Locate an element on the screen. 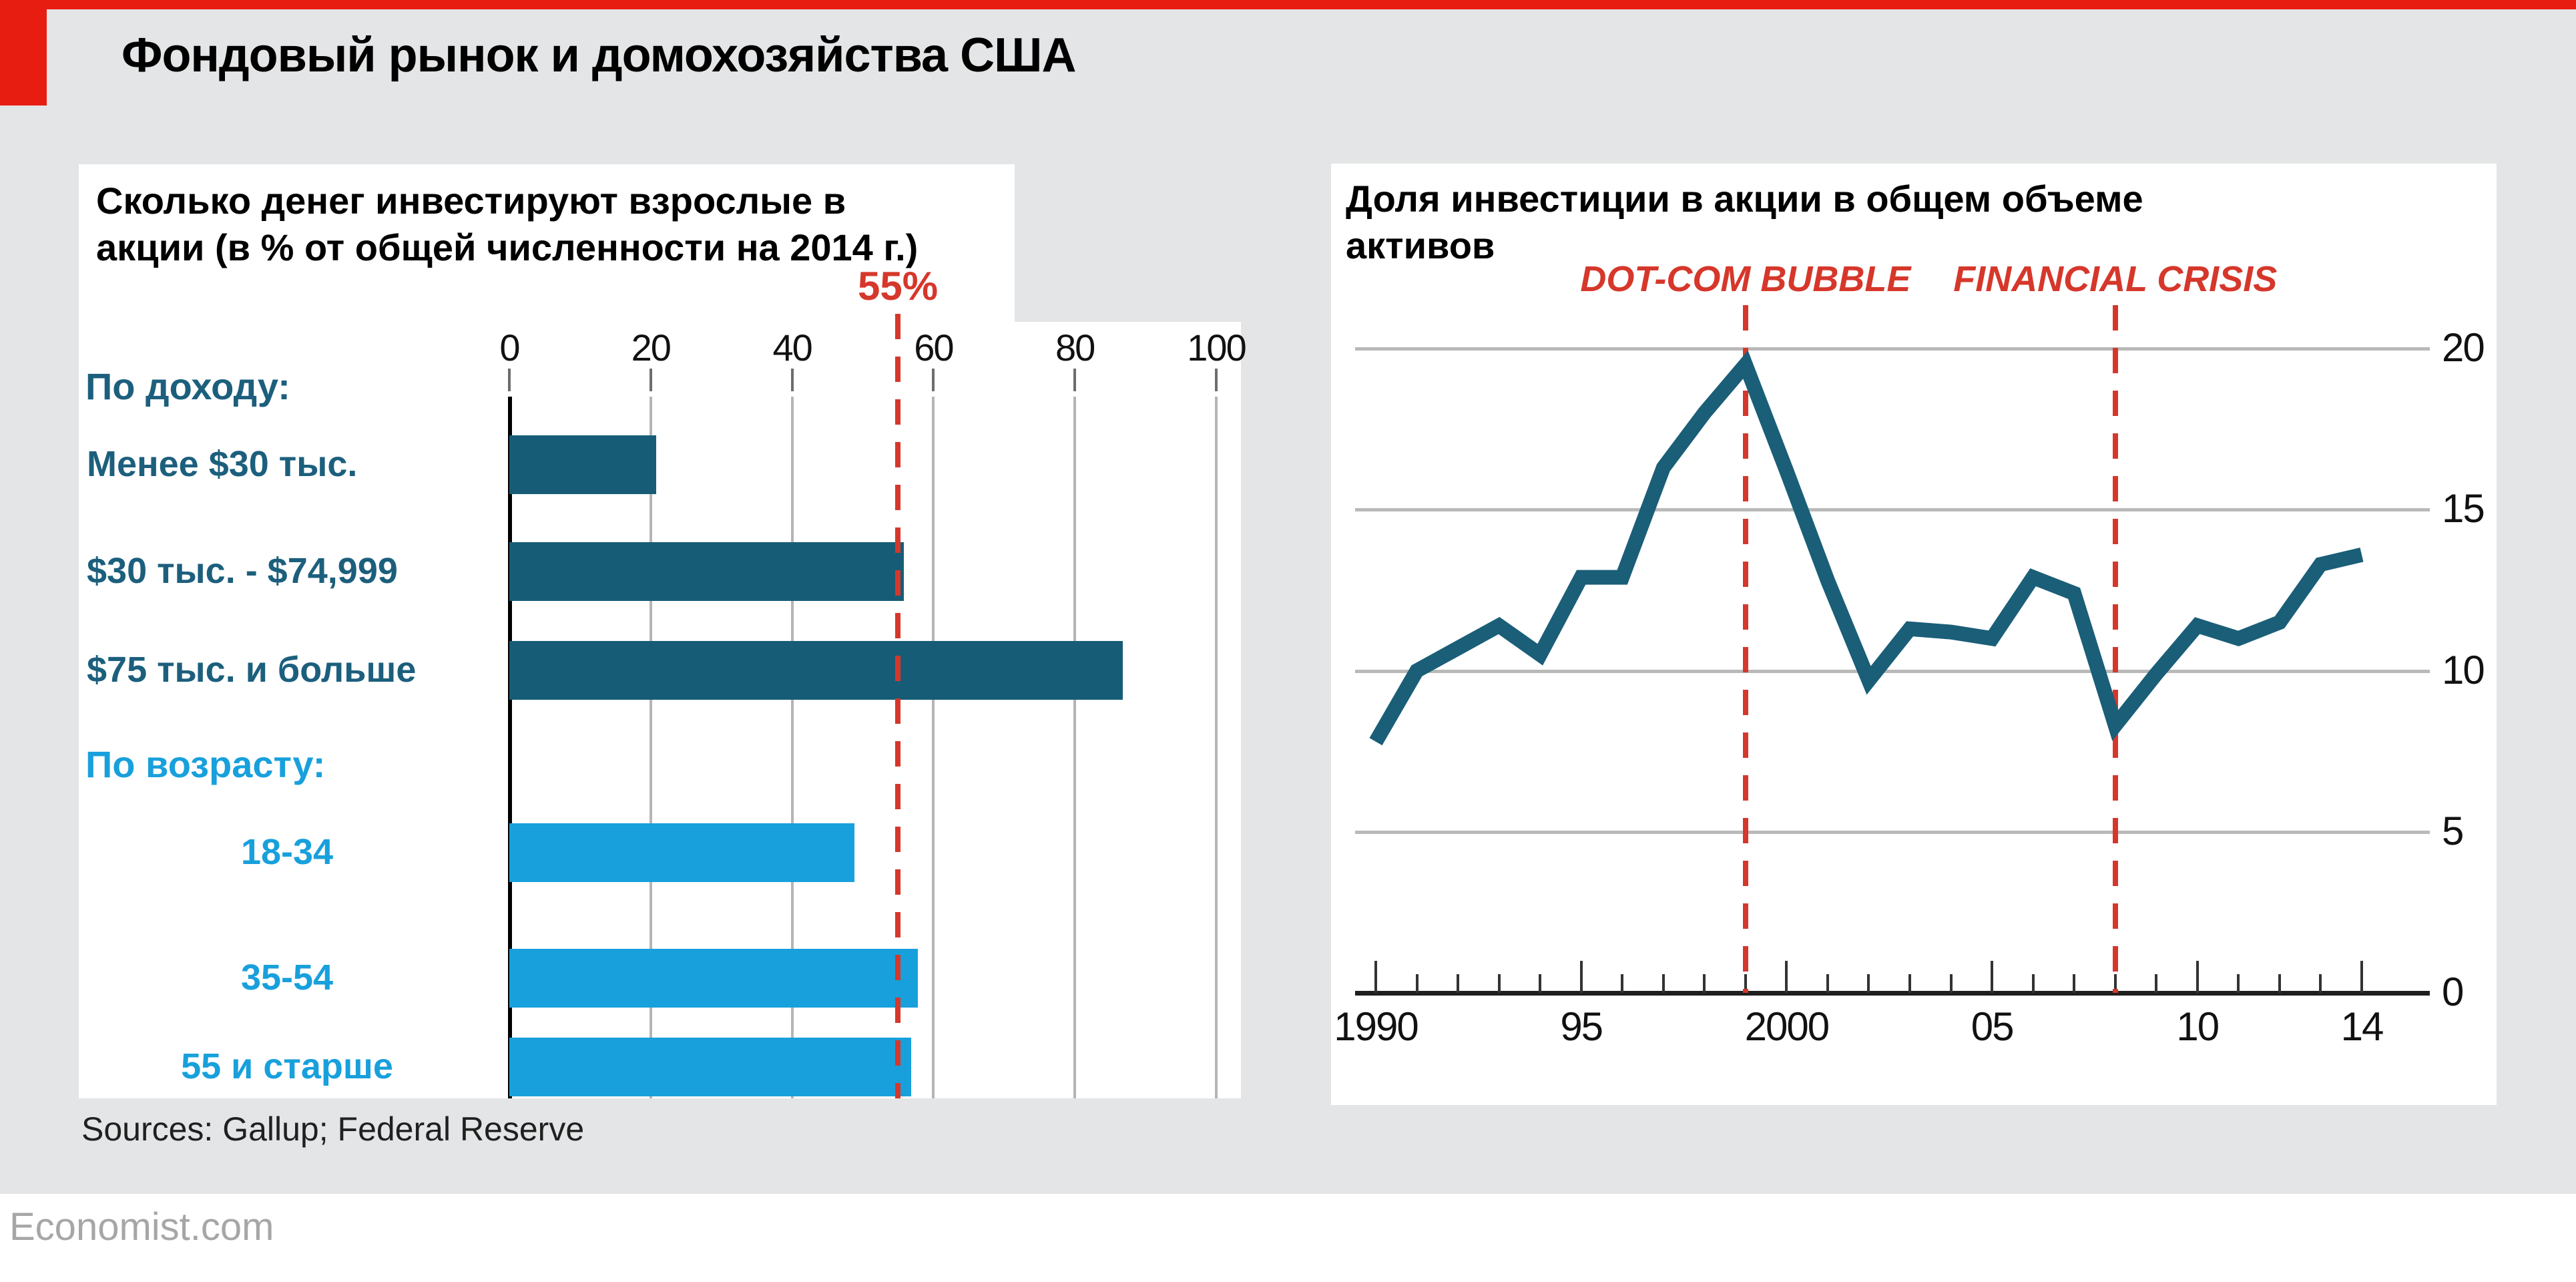  line-series is located at coordinates (1866, 548).